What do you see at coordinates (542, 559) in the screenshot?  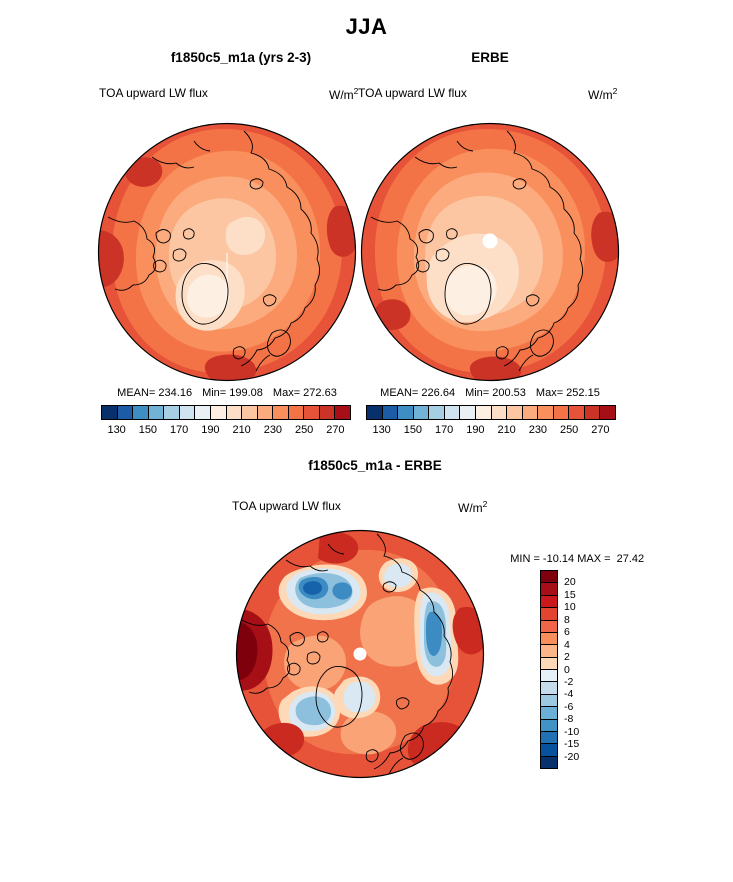 I see `diff-min: MIN = -10.14` at bounding box center [542, 559].